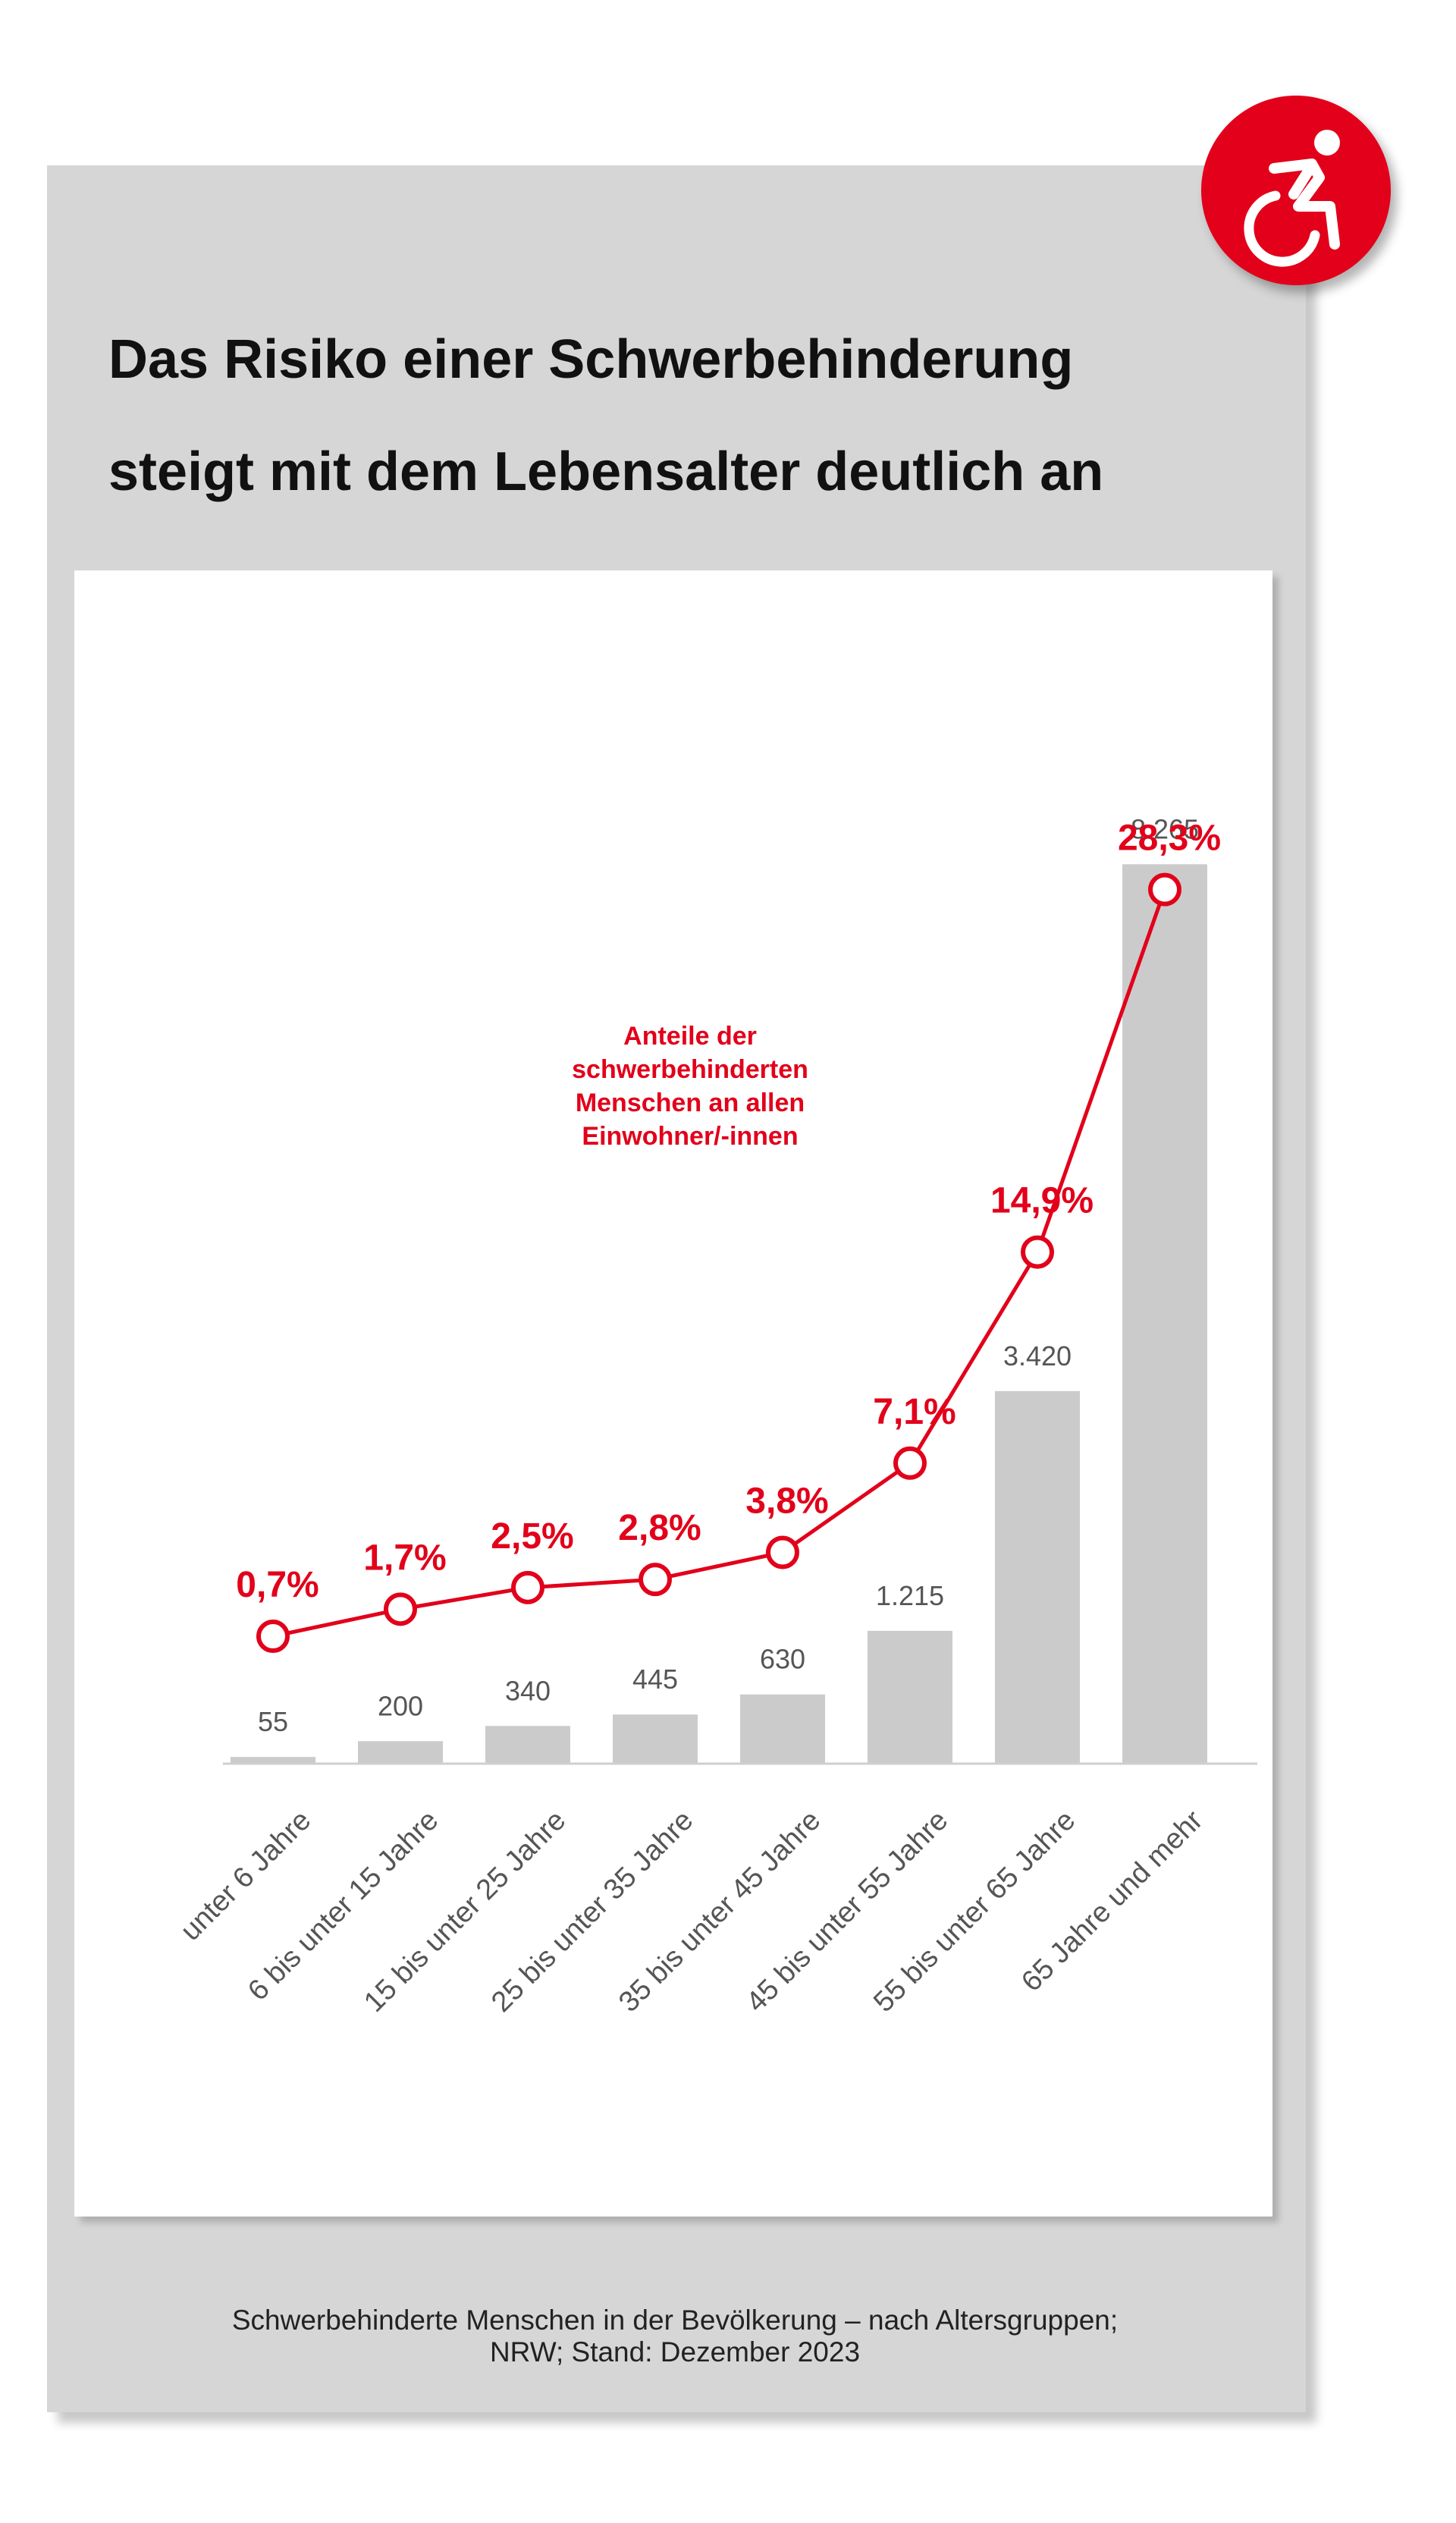 The height and width of the screenshot is (2523, 1456). I want to click on share-value-label: 28,3%, so click(1169, 838).